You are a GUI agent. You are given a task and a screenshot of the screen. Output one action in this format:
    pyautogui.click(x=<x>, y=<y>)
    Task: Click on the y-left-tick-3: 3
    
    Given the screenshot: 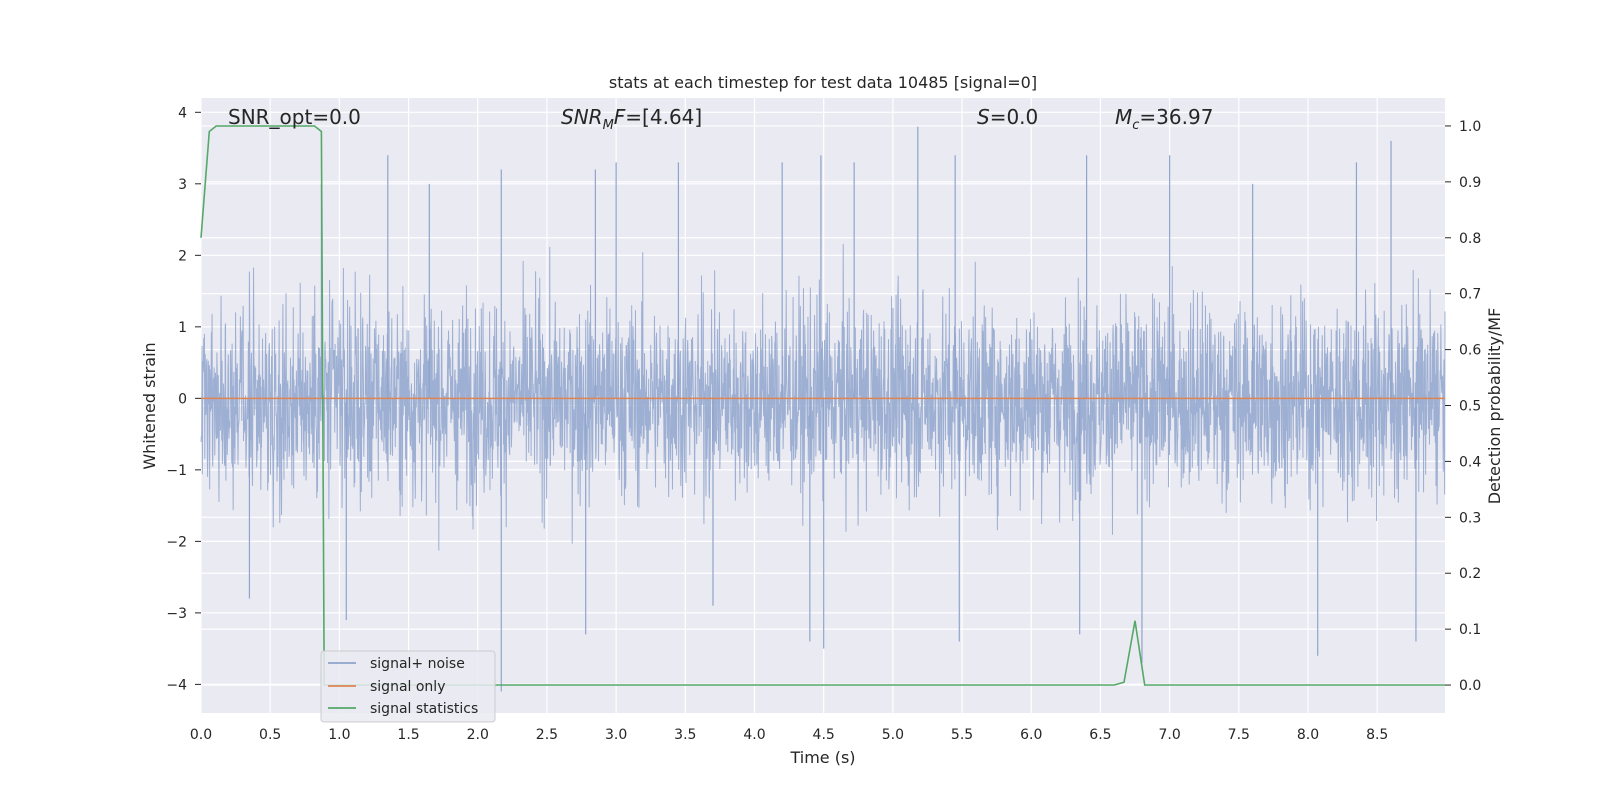 What is the action you would take?
    pyautogui.click(x=182, y=185)
    